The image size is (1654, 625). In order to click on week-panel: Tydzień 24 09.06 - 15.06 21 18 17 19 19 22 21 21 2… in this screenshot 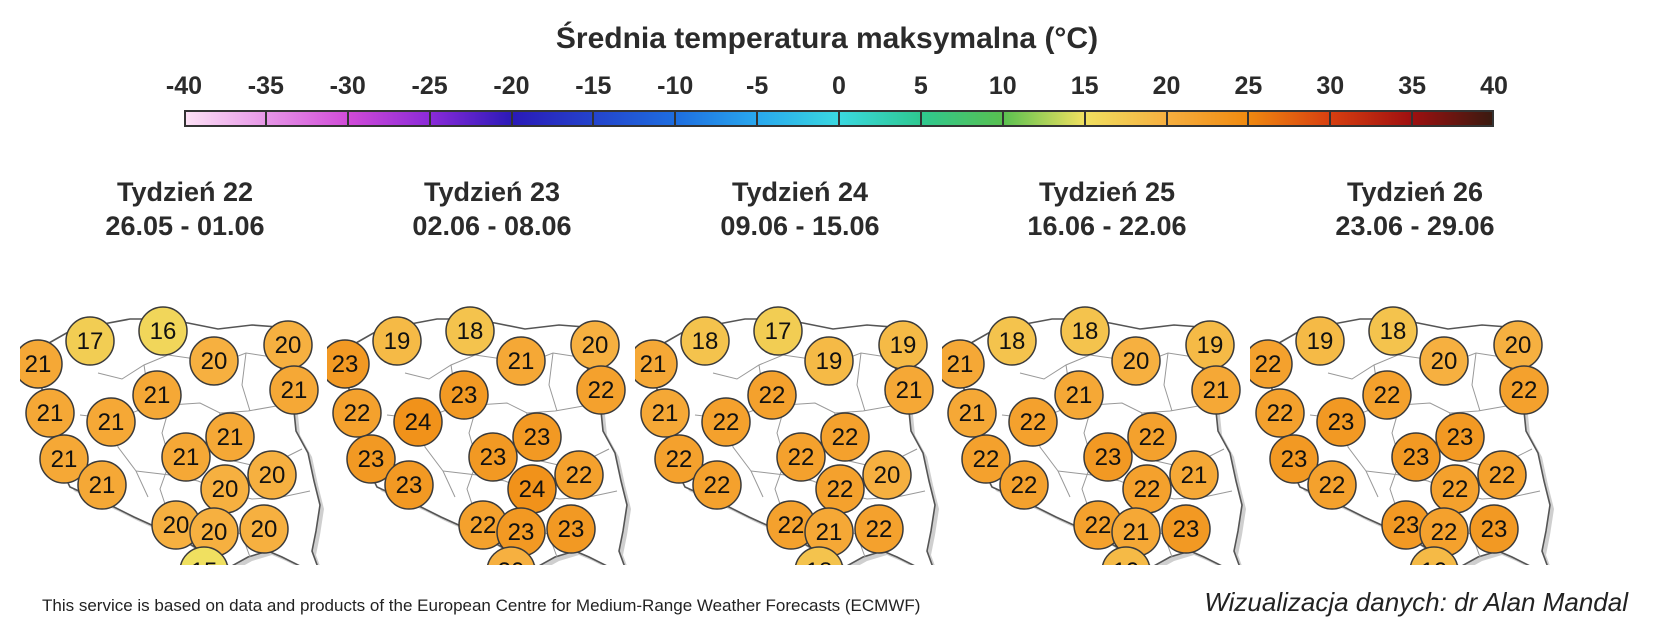, I will do `click(800, 370)`.